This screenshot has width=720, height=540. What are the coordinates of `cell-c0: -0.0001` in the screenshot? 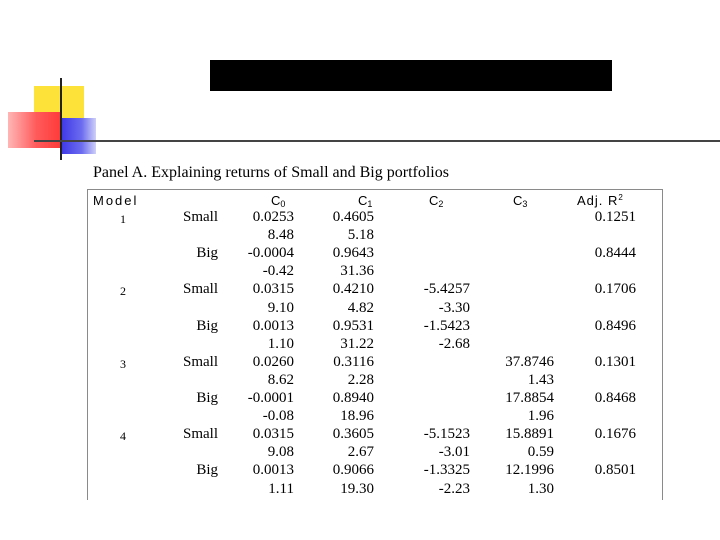 It's located at (270, 398).